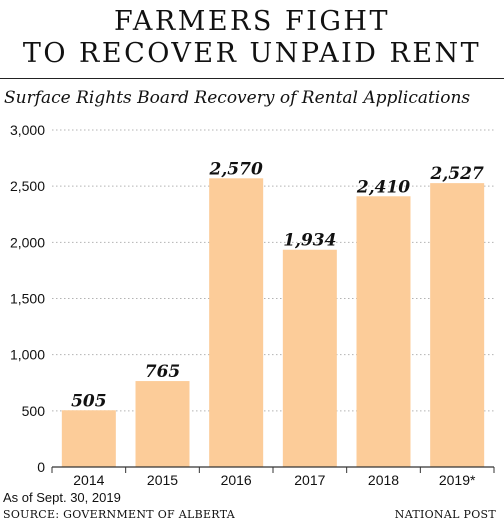  Describe the element at coordinates (27, 242) in the screenshot. I see `y-tick-label: 2,000` at that location.